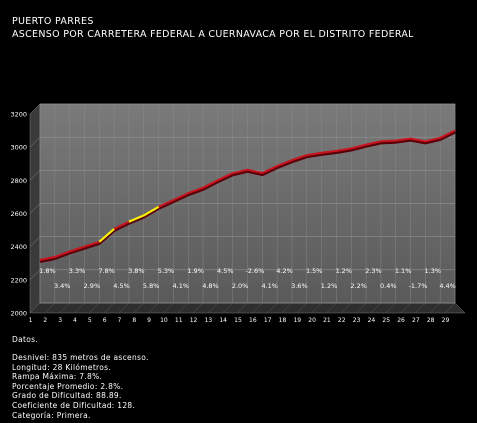 The height and width of the screenshot is (423, 477). Describe the element at coordinates (299, 286) in the screenshot. I see `gradient-label: 3.6%` at that location.